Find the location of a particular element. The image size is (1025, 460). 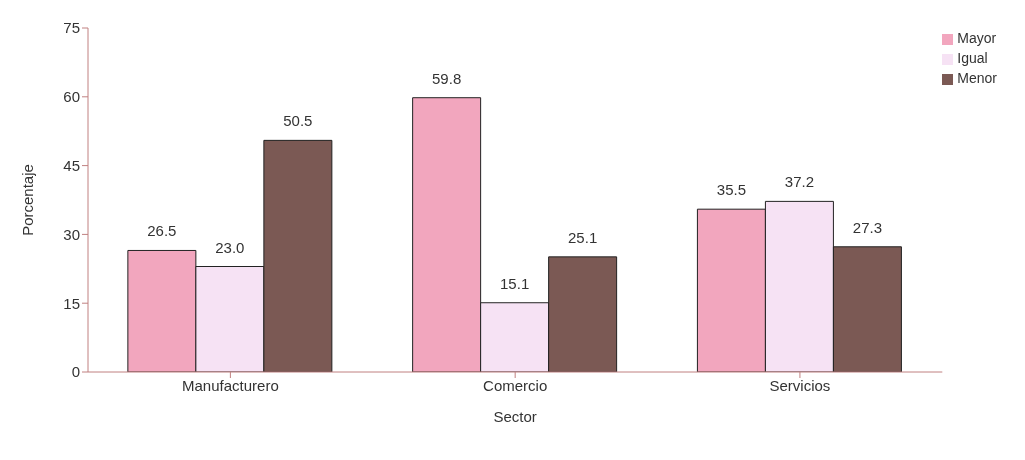

data-label: 27.3 is located at coordinates (867, 227).